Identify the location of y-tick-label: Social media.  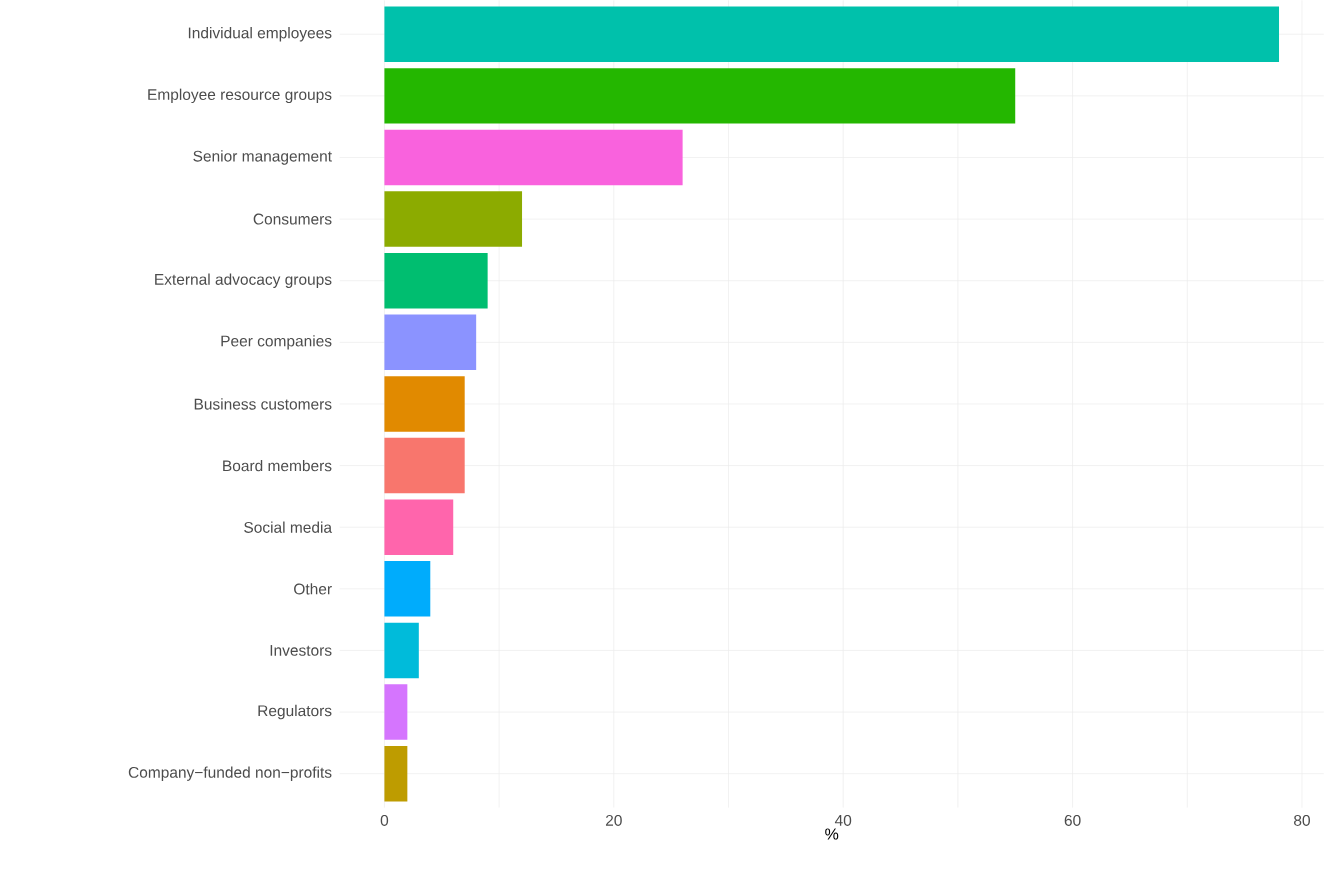
(288, 527).